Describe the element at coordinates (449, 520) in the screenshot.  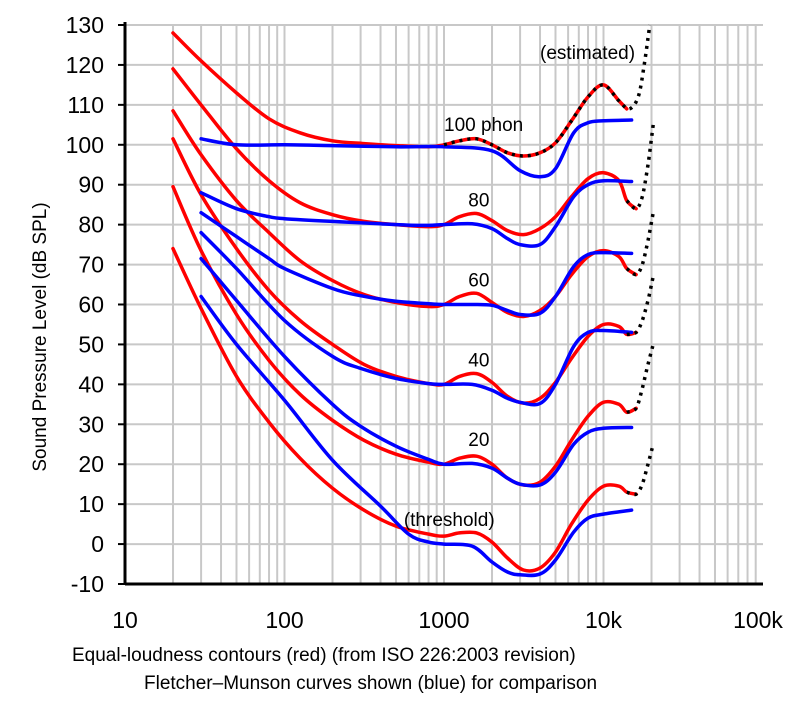
I see `curve-annotation: (threshold)` at that location.